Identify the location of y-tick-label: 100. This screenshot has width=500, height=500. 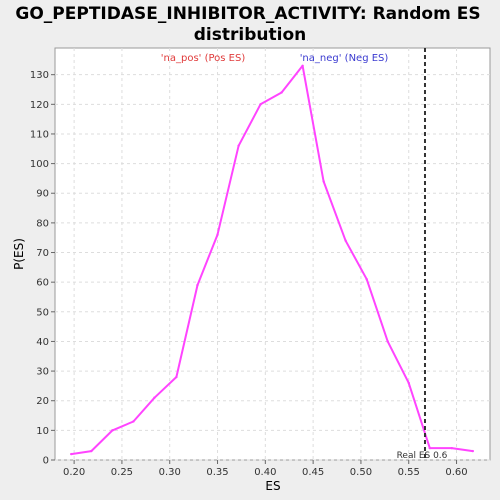
(39, 164).